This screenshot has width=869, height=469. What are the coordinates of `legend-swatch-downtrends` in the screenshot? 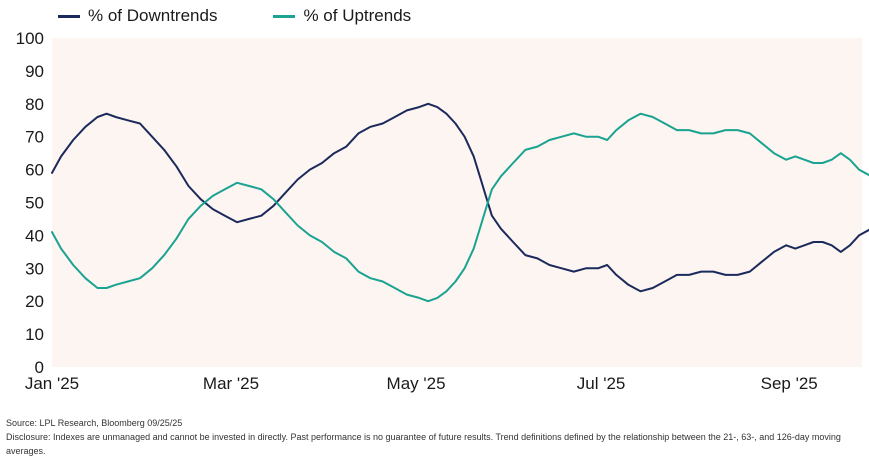 It's located at (69, 16).